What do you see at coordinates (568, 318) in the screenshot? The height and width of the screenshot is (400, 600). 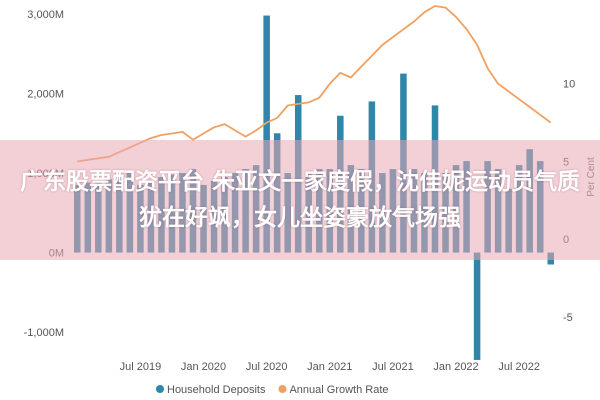 I see `right-tick-label: -5` at bounding box center [568, 318].